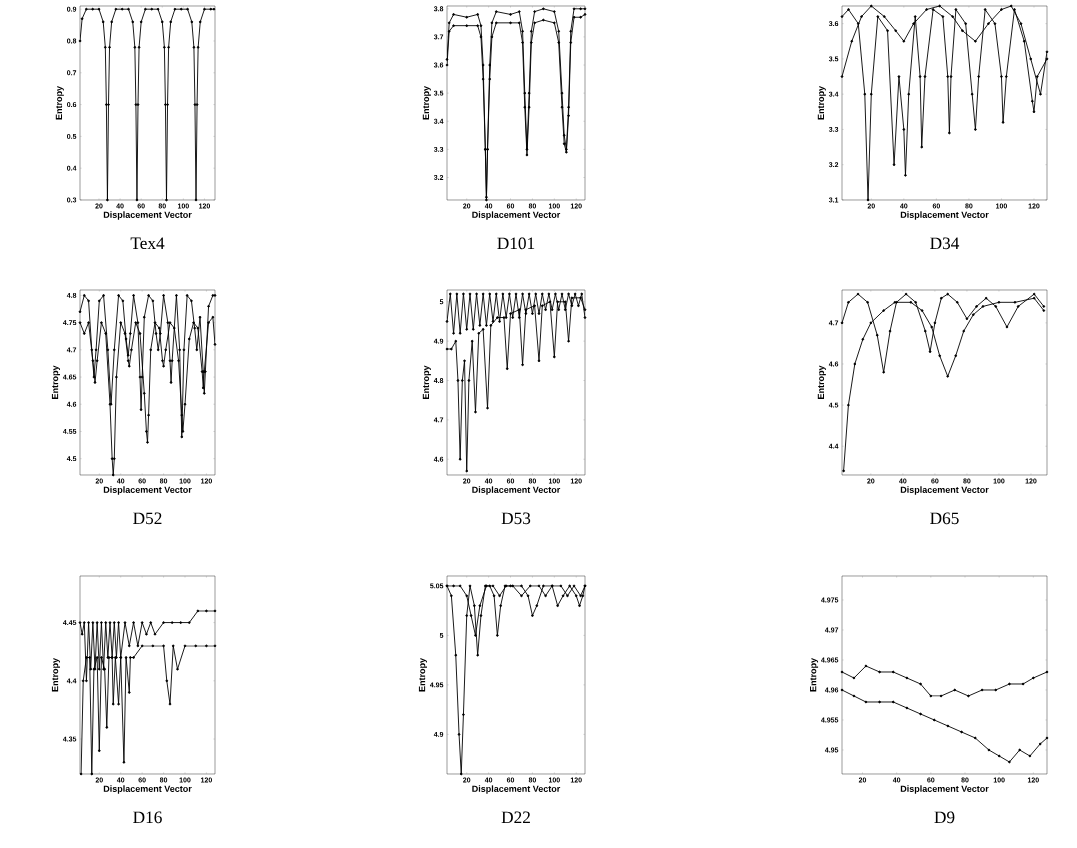  Describe the element at coordinates (944, 817) in the screenshot. I see `text: D9` at that location.